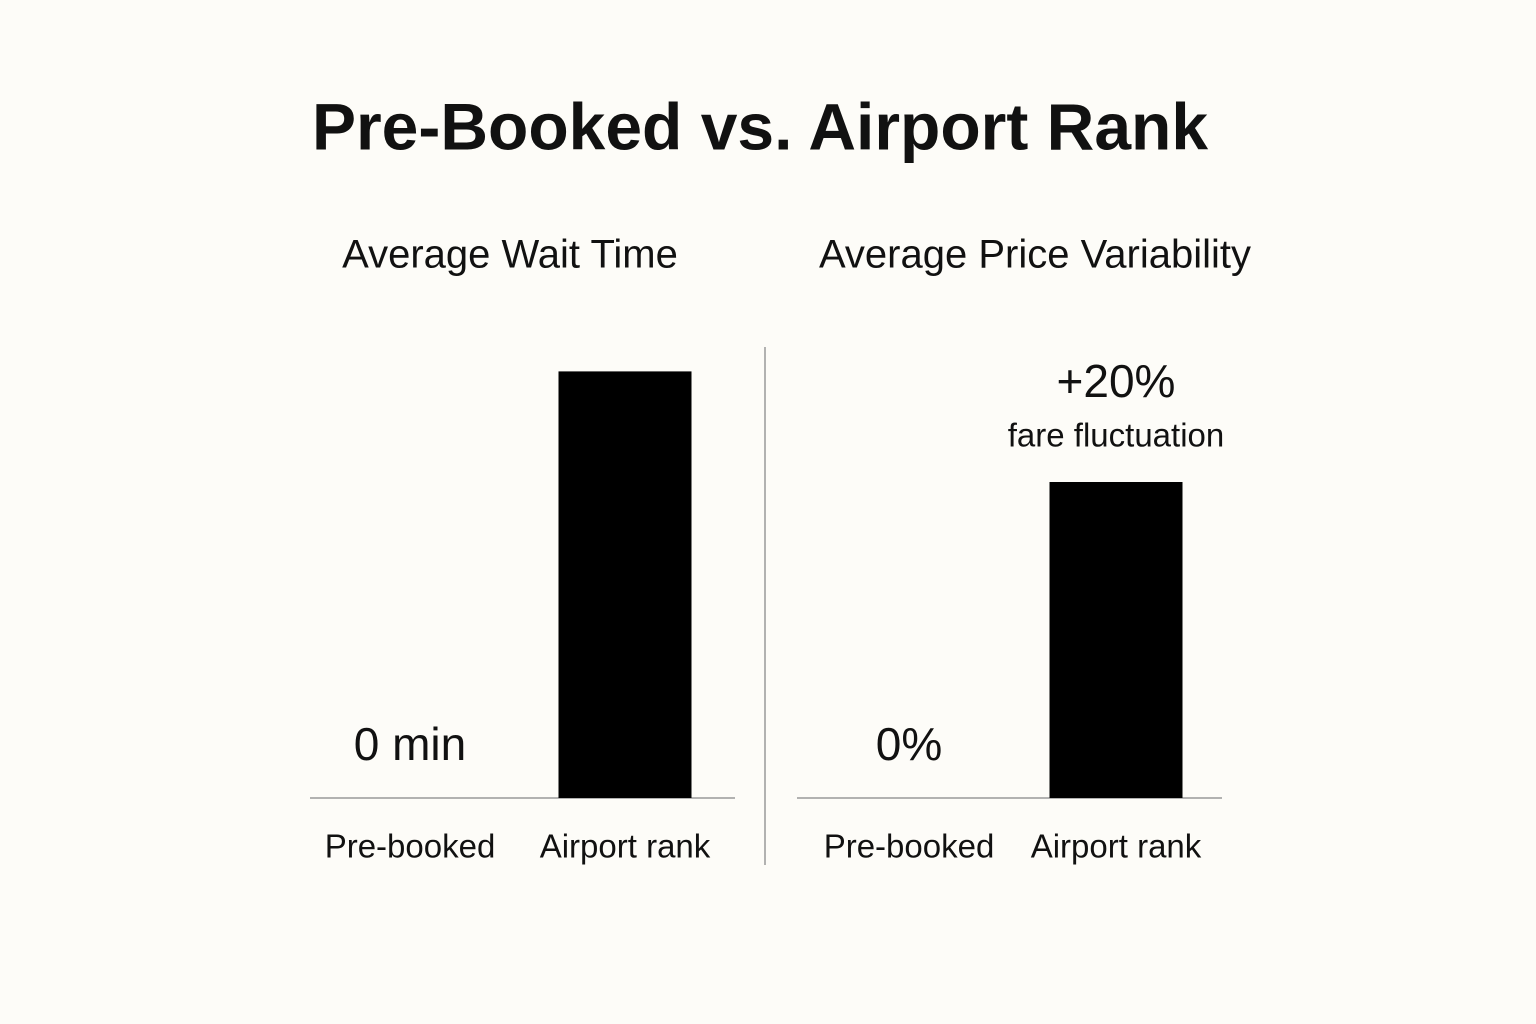 The width and height of the screenshot is (1536, 1024). Describe the element at coordinates (1116, 381) in the screenshot. I see `value-label: +20%` at that location.